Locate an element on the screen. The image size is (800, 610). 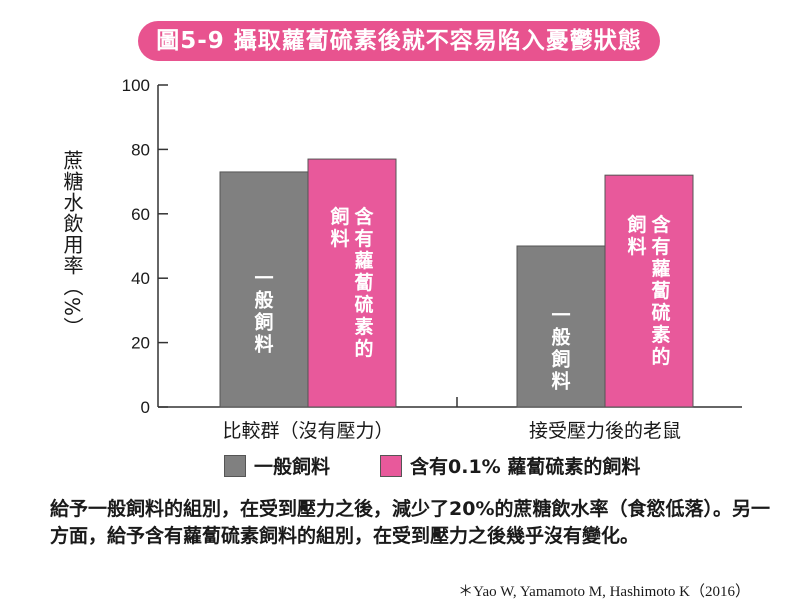
legend-item-normal: 一般飼料 is located at coordinates (277, 465).